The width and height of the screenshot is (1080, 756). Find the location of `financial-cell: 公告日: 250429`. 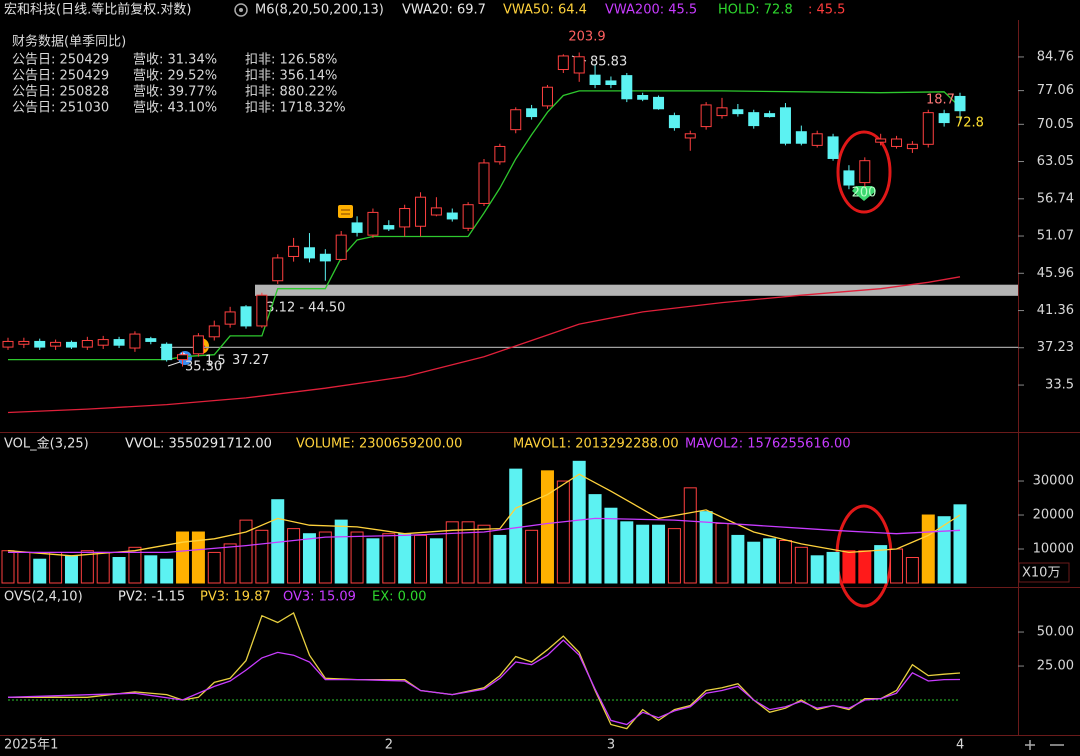

financial-cell: 公告日: 250429 is located at coordinates (60, 60).